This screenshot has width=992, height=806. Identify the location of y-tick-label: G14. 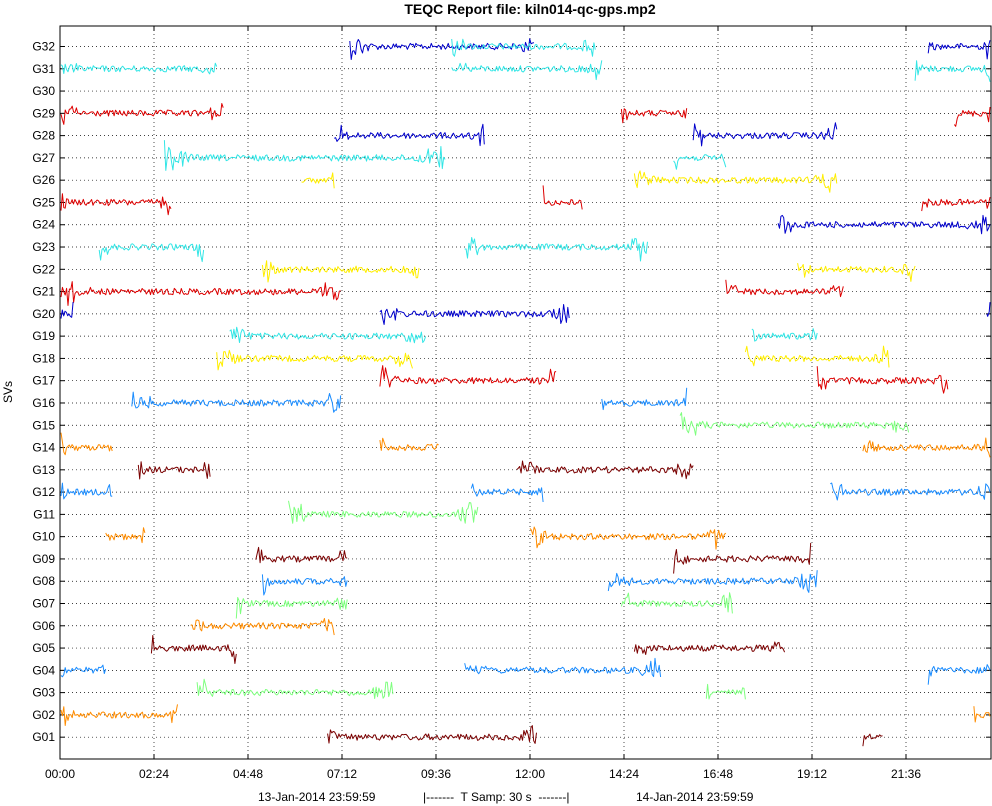
(43, 448).